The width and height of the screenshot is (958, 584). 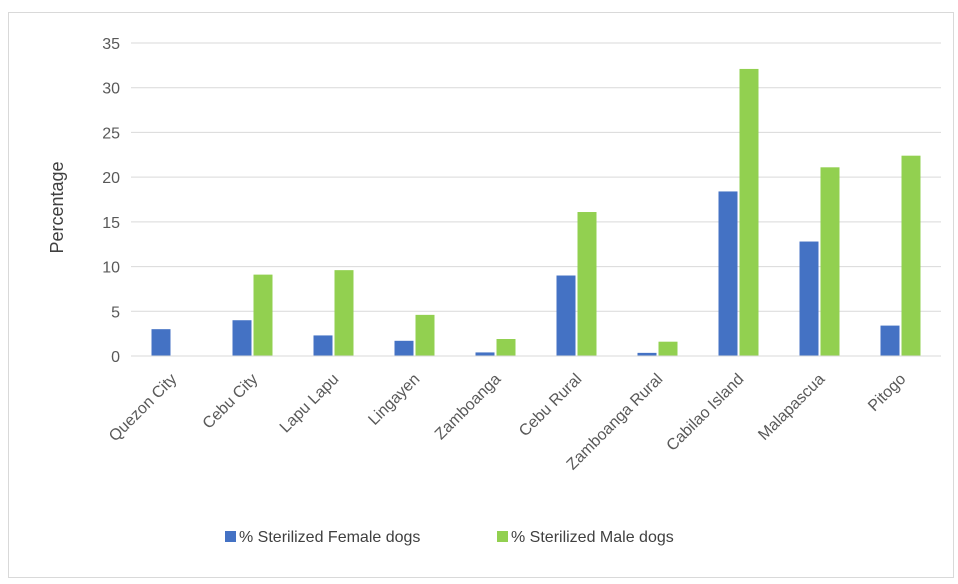 What do you see at coordinates (111, 44) in the screenshot?
I see `y-tick-label: 35` at bounding box center [111, 44].